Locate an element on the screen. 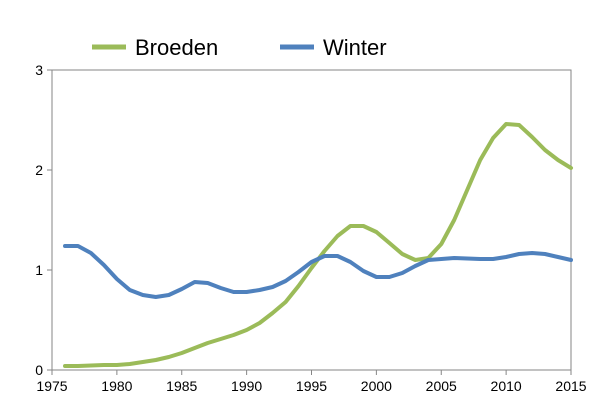 This screenshot has height=400, width=600. x-tick-label: 1995 is located at coordinates (311, 386).